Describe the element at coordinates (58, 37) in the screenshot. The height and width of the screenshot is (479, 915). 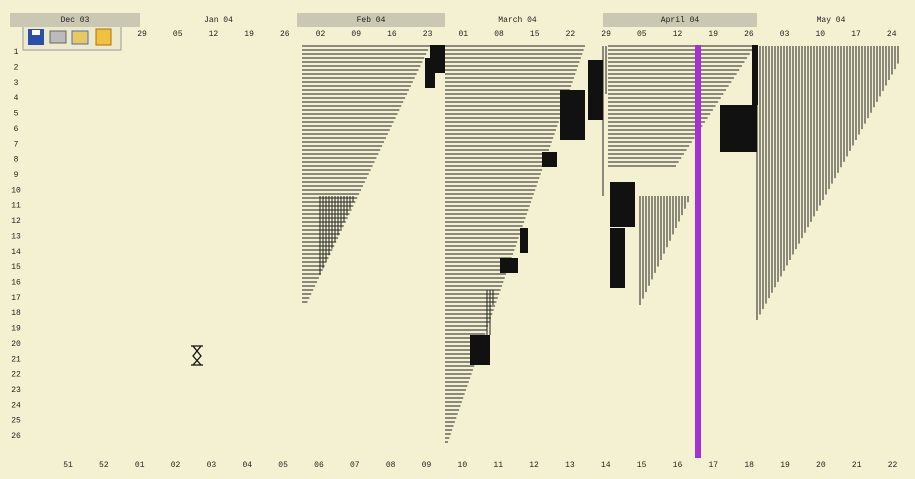
I see `print-button` at that location.